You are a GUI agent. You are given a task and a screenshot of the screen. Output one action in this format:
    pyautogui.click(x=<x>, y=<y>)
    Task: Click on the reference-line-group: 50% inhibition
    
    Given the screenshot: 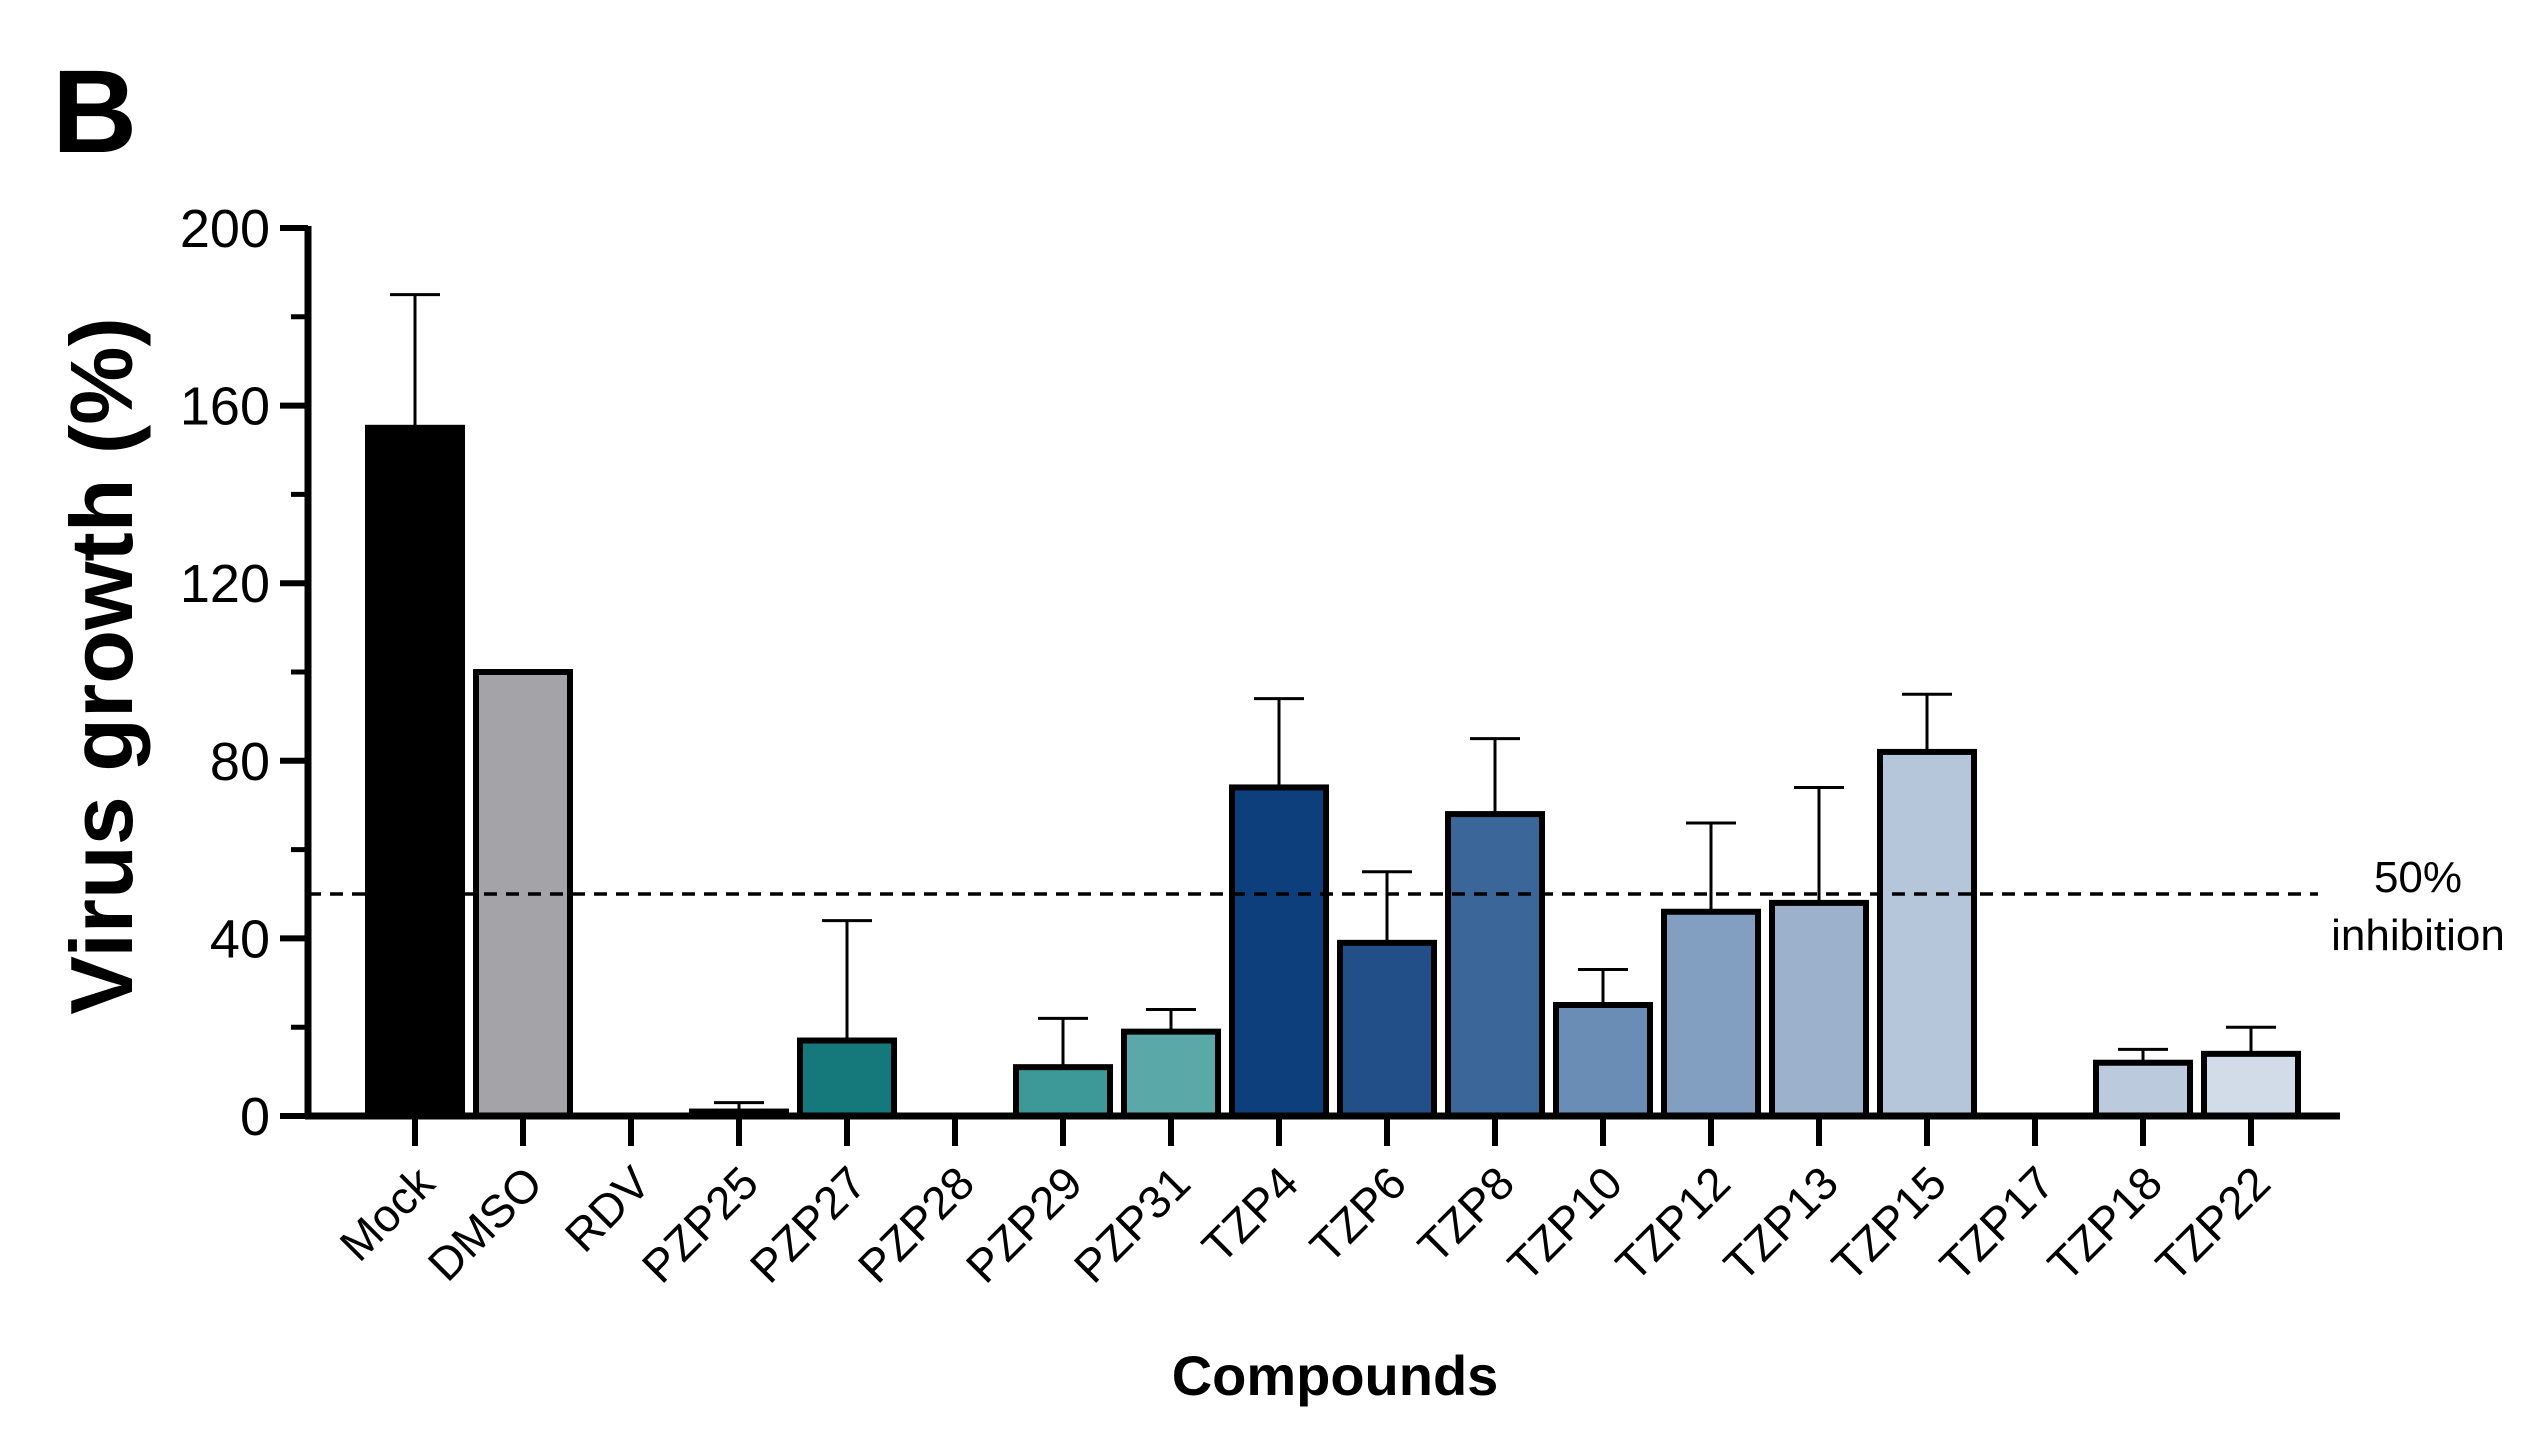 What is the action you would take?
    pyautogui.click(x=1406, y=906)
    